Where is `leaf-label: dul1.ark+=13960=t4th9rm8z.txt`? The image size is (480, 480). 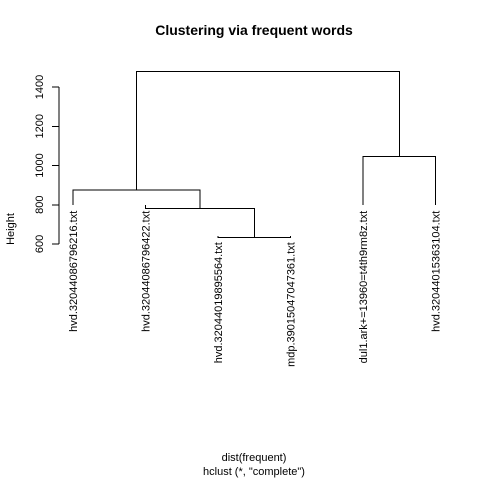 leaf-label: dul1.ark+=13960=t4th9rm8z.txt is located at coordinates (364, 287).